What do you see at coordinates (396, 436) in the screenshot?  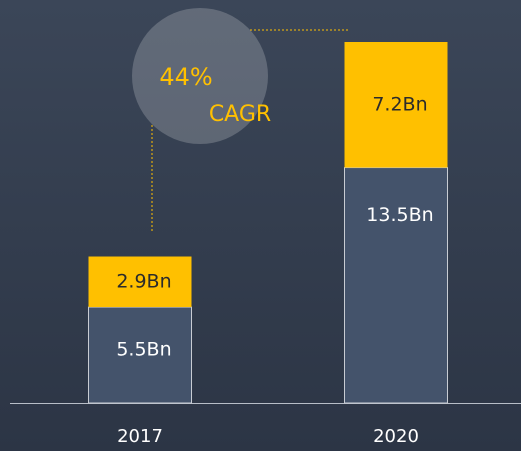 I see `x-tick-label: 2020` at bounding box center [396, 436].